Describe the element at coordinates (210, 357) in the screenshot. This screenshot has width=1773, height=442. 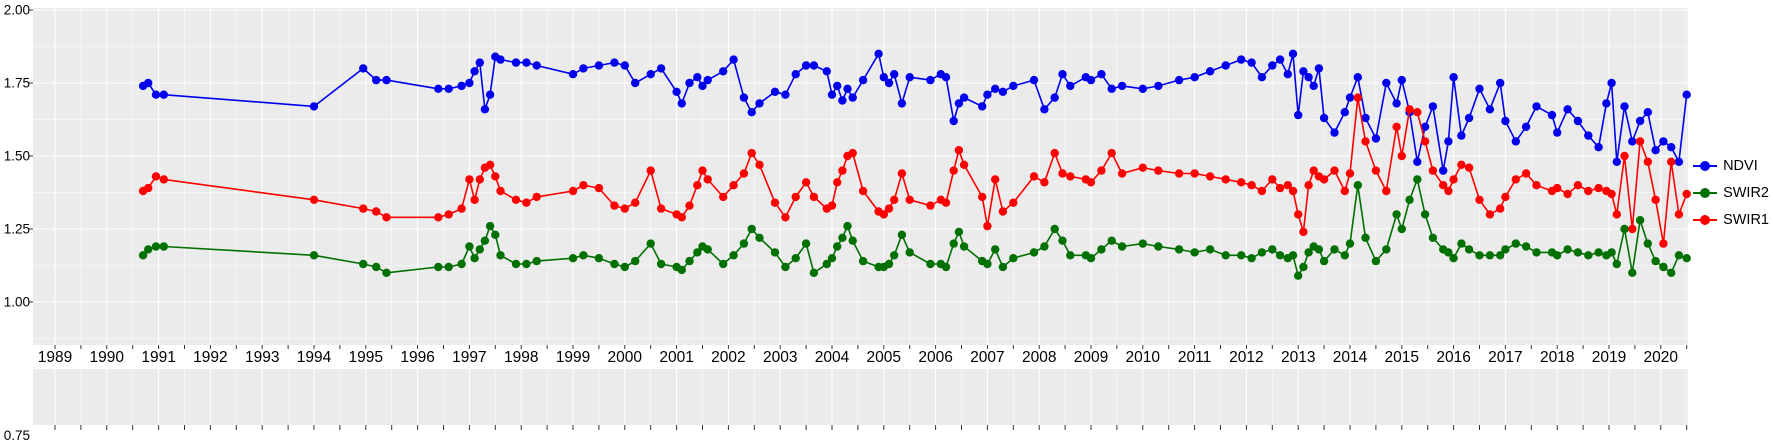
I see `x-tick-label: 1992` at that location.